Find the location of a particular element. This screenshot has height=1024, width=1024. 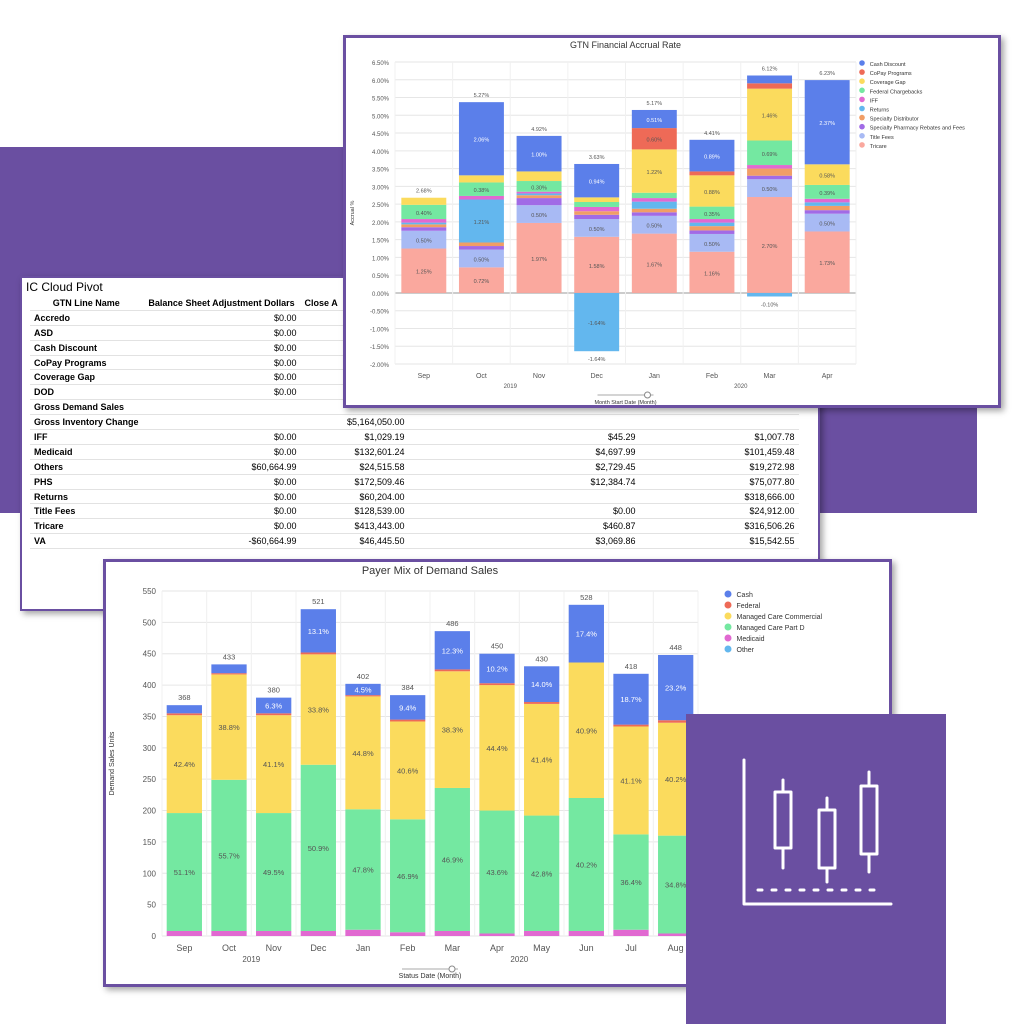

legend-label: Coverage Gap is located at coordinates (888, 83).